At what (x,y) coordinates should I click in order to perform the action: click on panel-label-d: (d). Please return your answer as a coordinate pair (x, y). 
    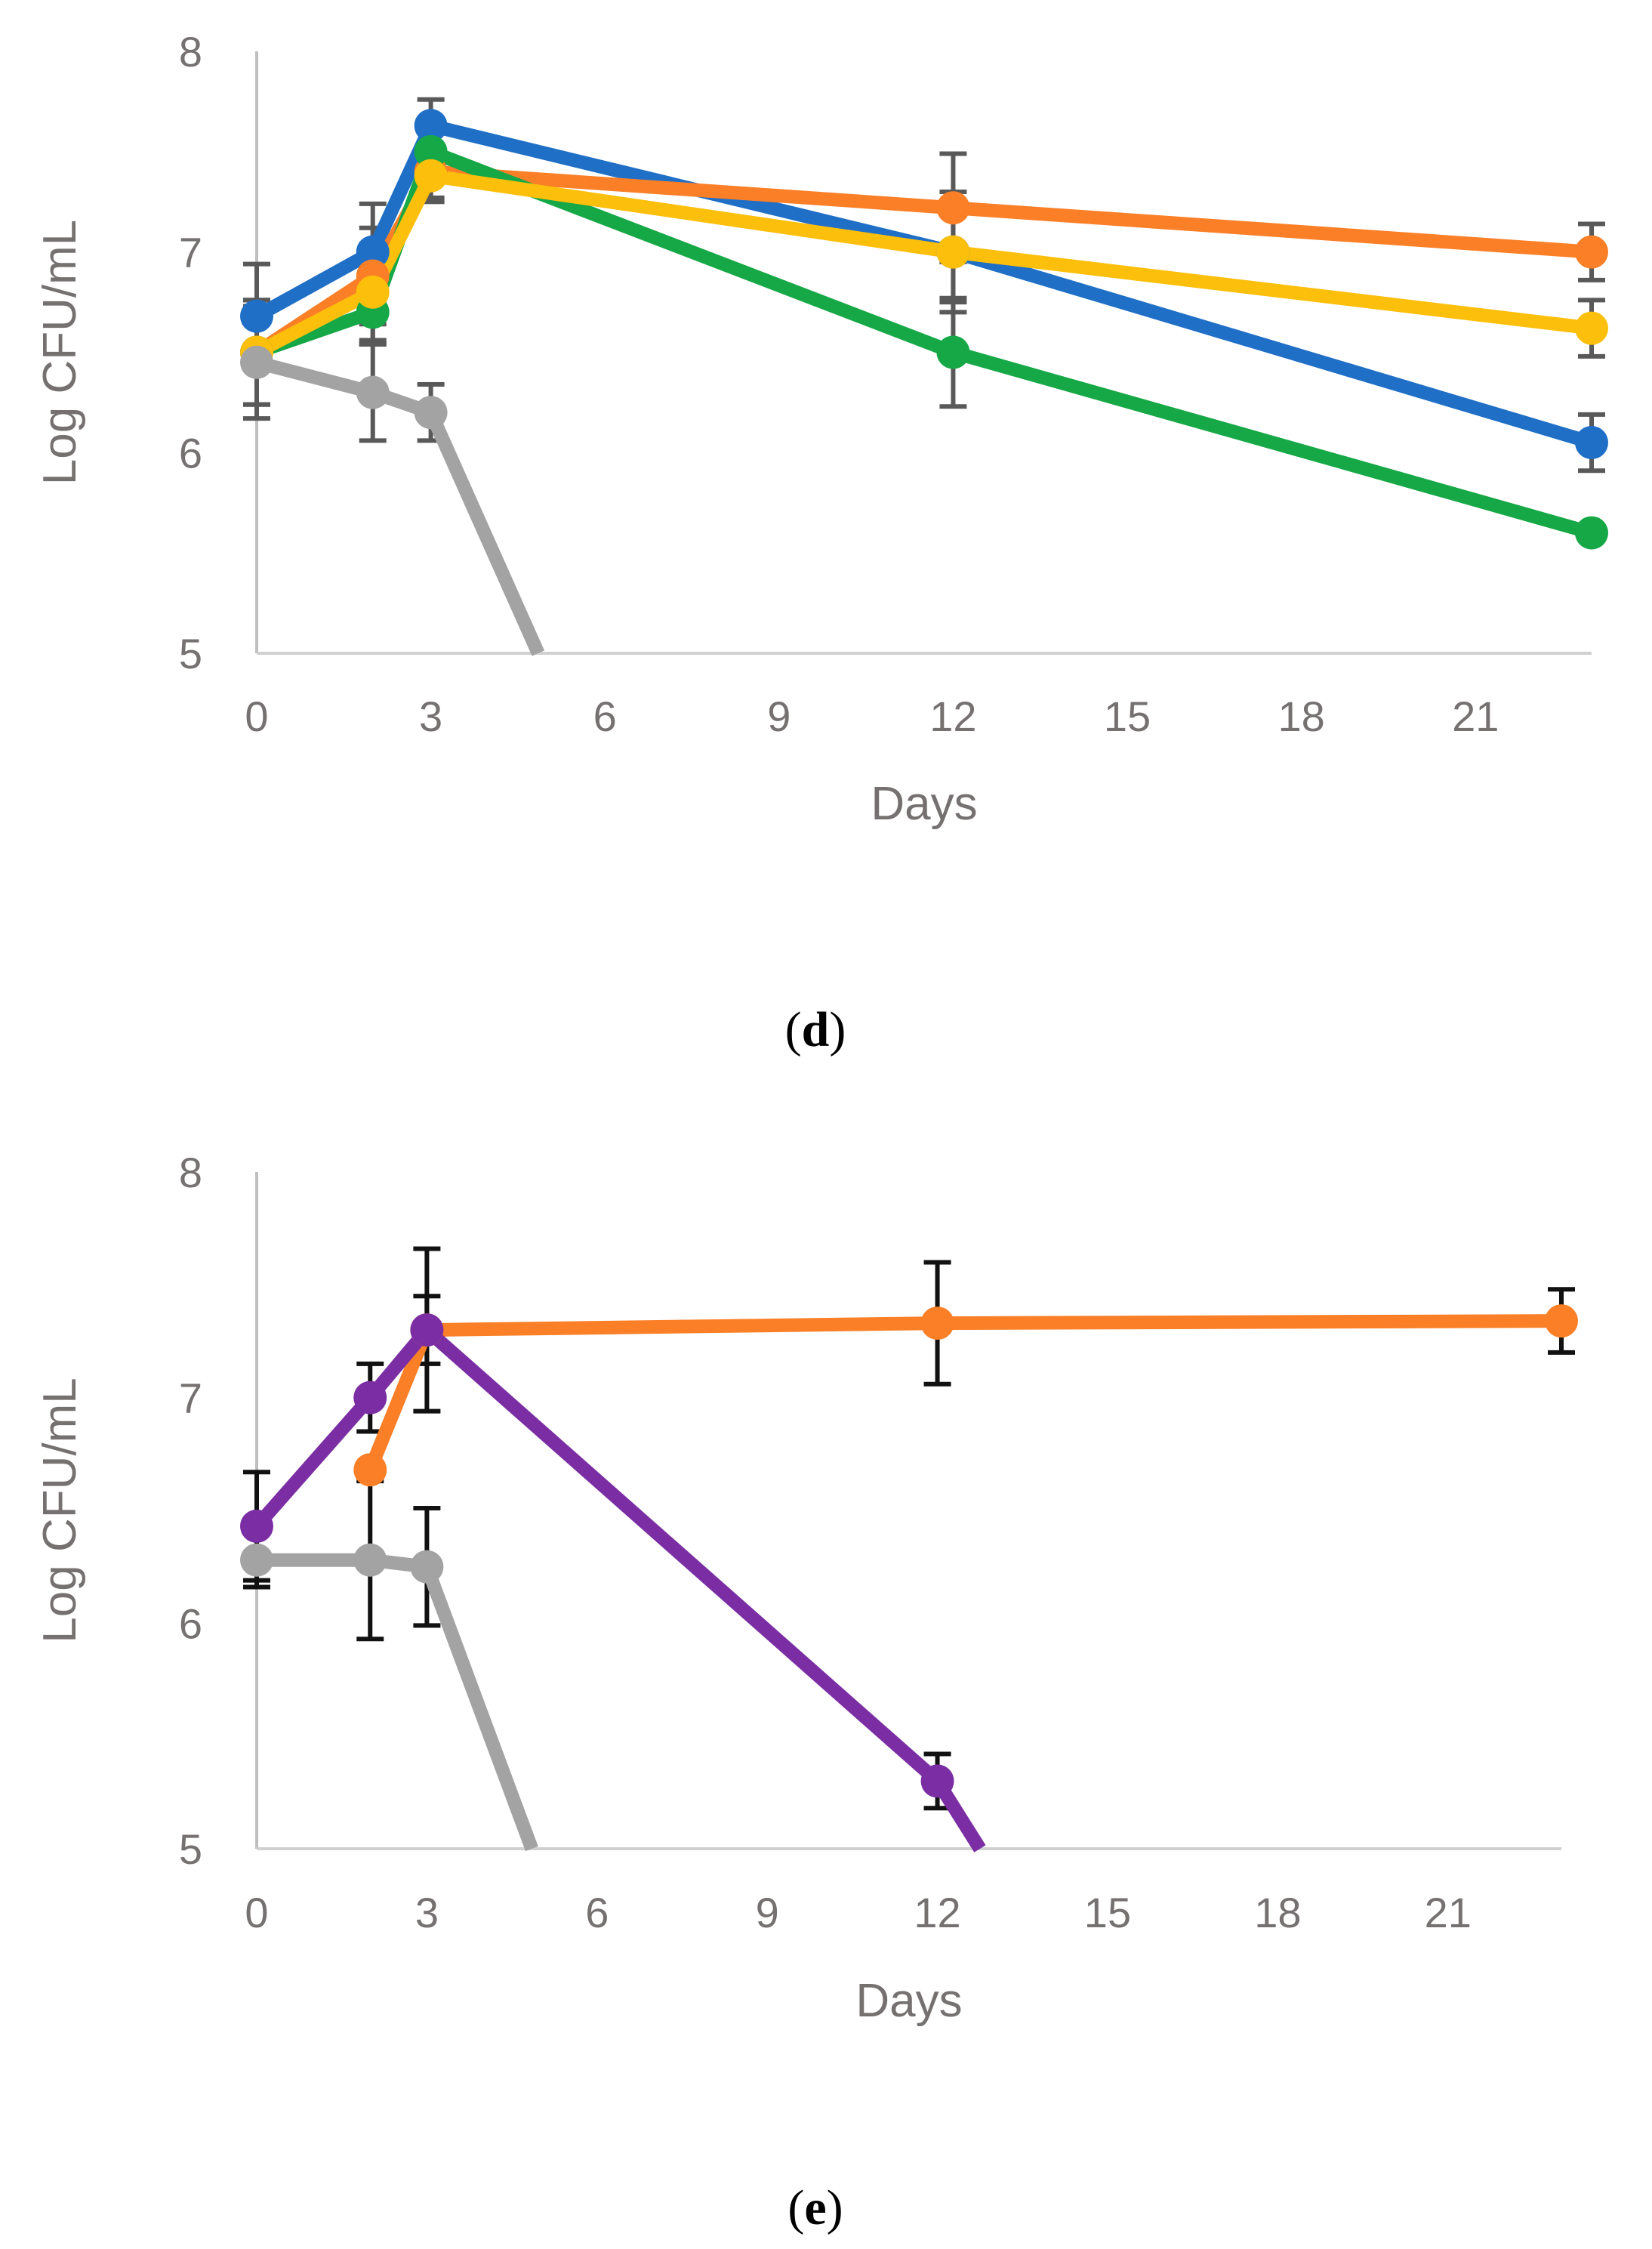
    Looking at the image, I should click on (816, 1029).